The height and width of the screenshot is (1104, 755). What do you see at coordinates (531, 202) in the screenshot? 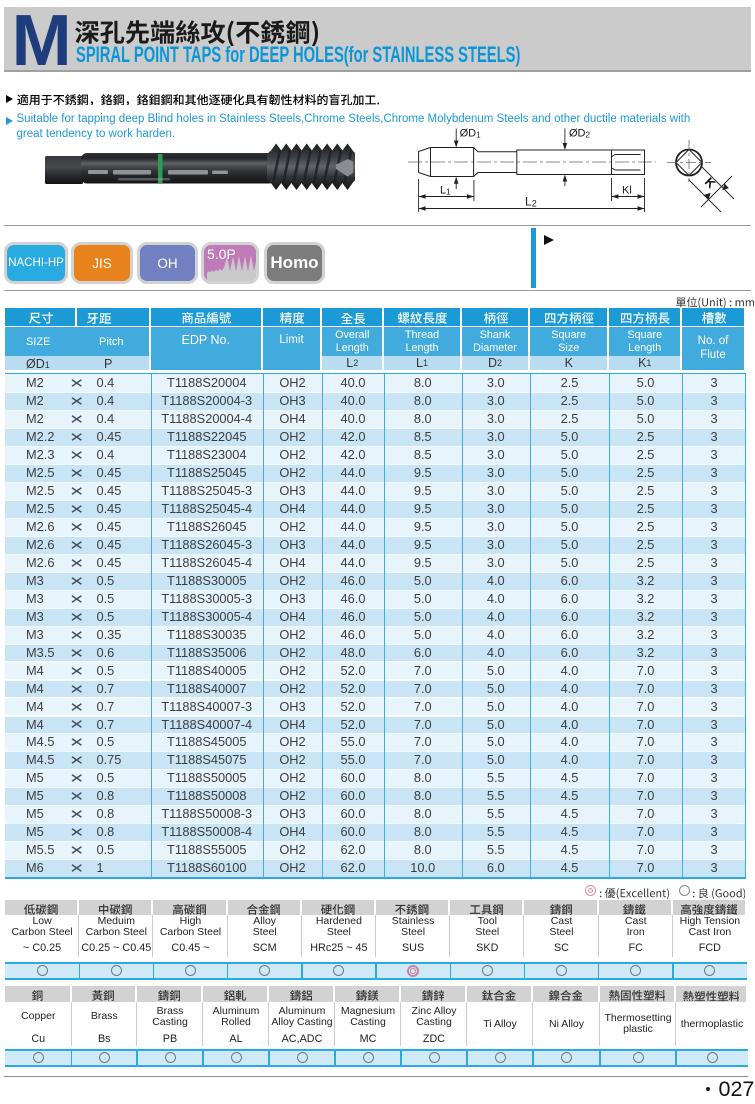
I see `svg-text: L2` at bounding box center [531, 202].